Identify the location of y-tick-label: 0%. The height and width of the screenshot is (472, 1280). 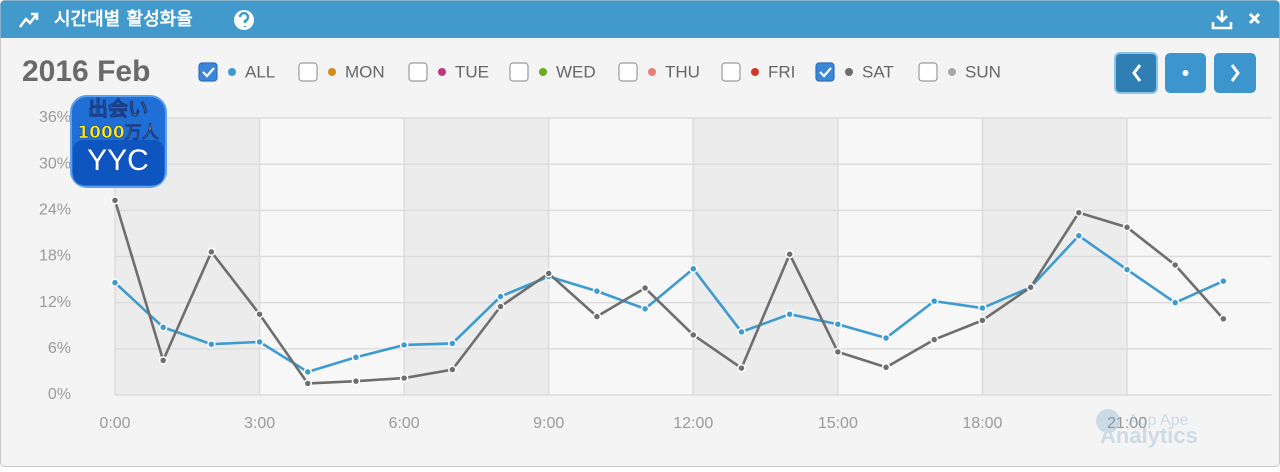
(59, 394).